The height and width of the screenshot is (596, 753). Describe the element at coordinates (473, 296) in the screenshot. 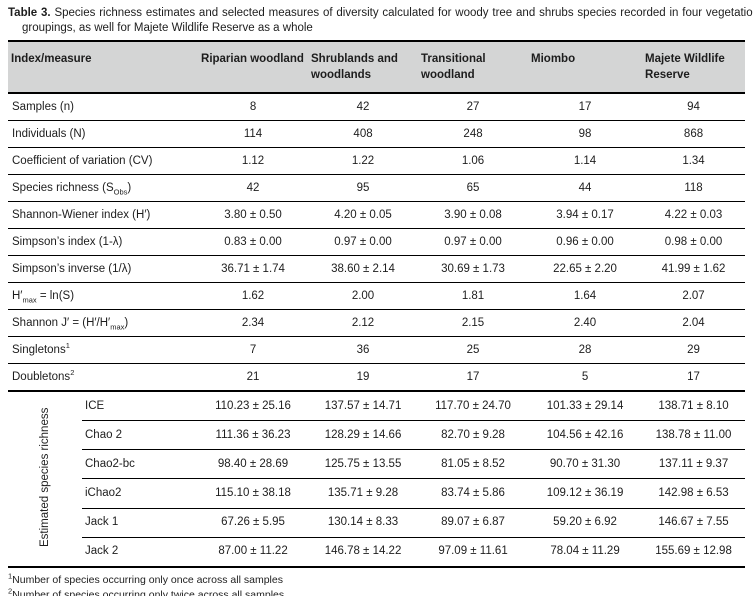

I see `cell-value: 1.81` at that location.